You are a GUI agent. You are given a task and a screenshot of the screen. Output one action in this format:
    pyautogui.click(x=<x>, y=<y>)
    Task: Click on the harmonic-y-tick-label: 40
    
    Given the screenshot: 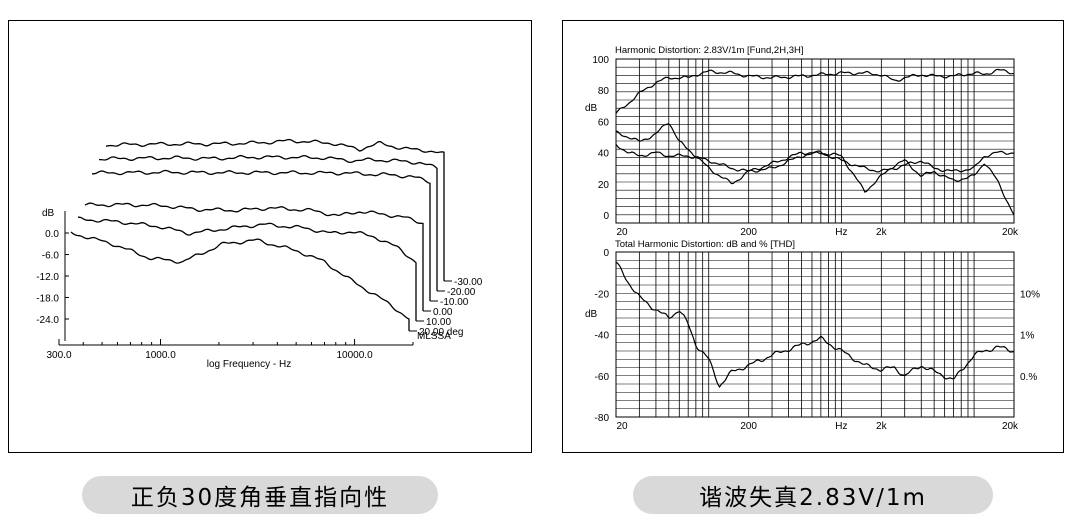 What is the action you would take?
    pyautogui.click(x=604, y=154)
    